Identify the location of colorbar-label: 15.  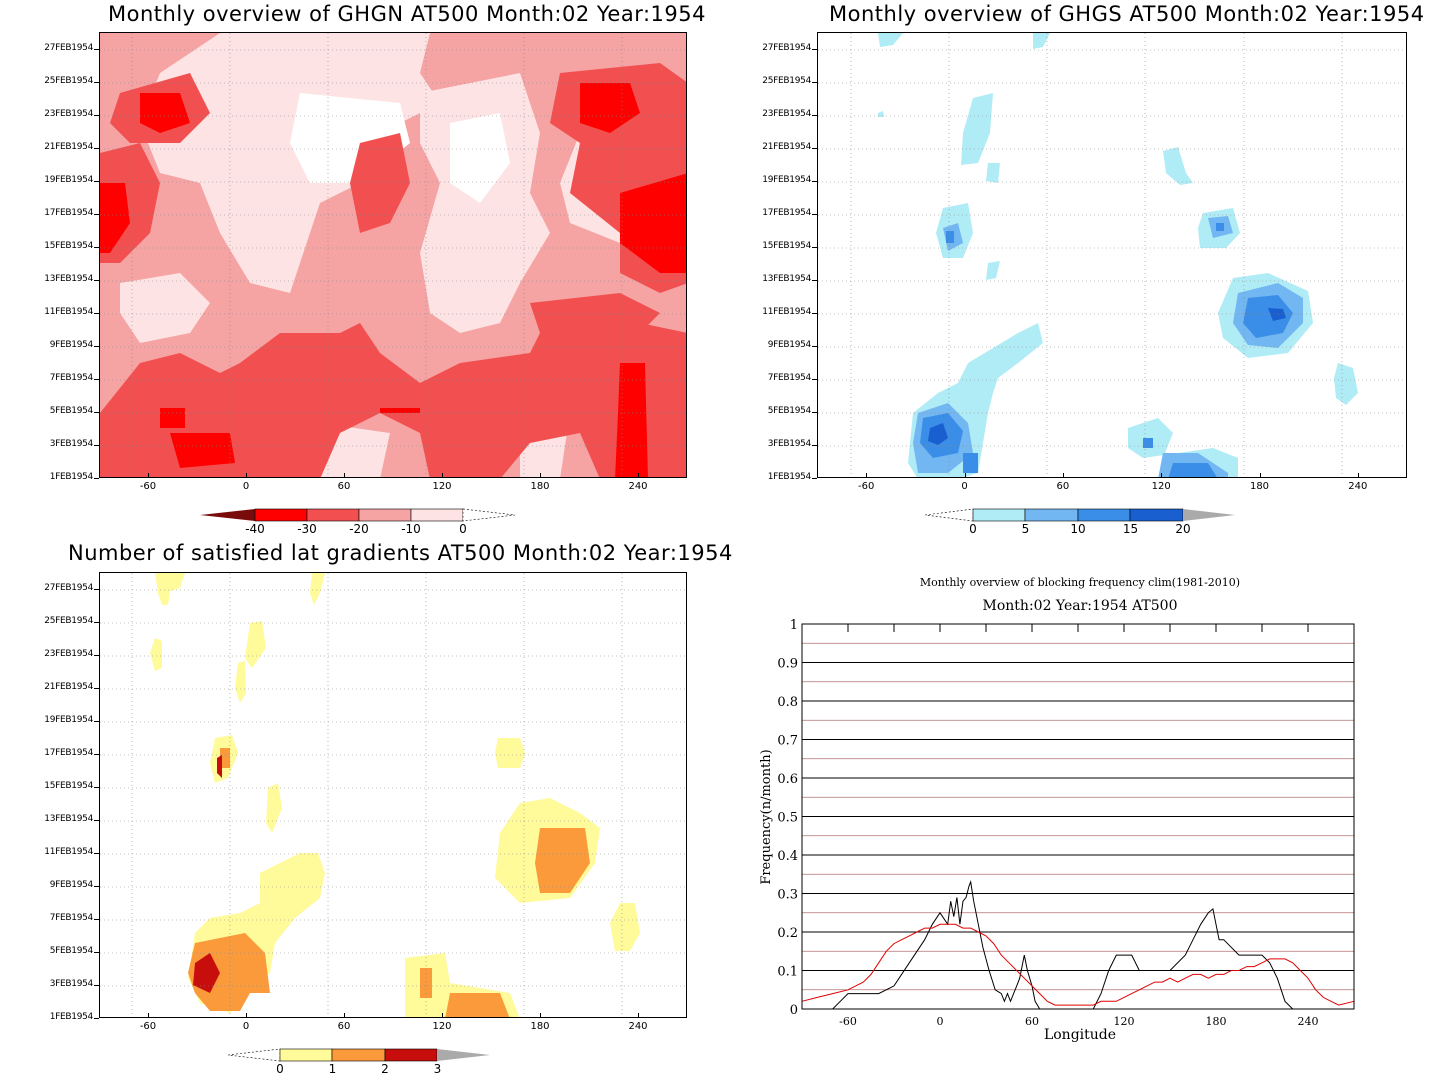
(1130, 529).